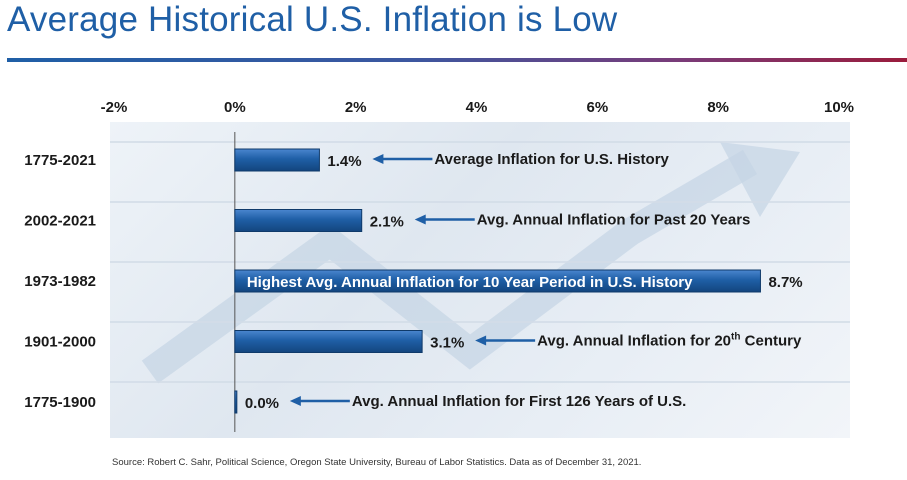 The image size is (907, 480). Describe the element at coordinates (597, 107) in the screenshot. I see `x-tick-label: 6%` at that location.